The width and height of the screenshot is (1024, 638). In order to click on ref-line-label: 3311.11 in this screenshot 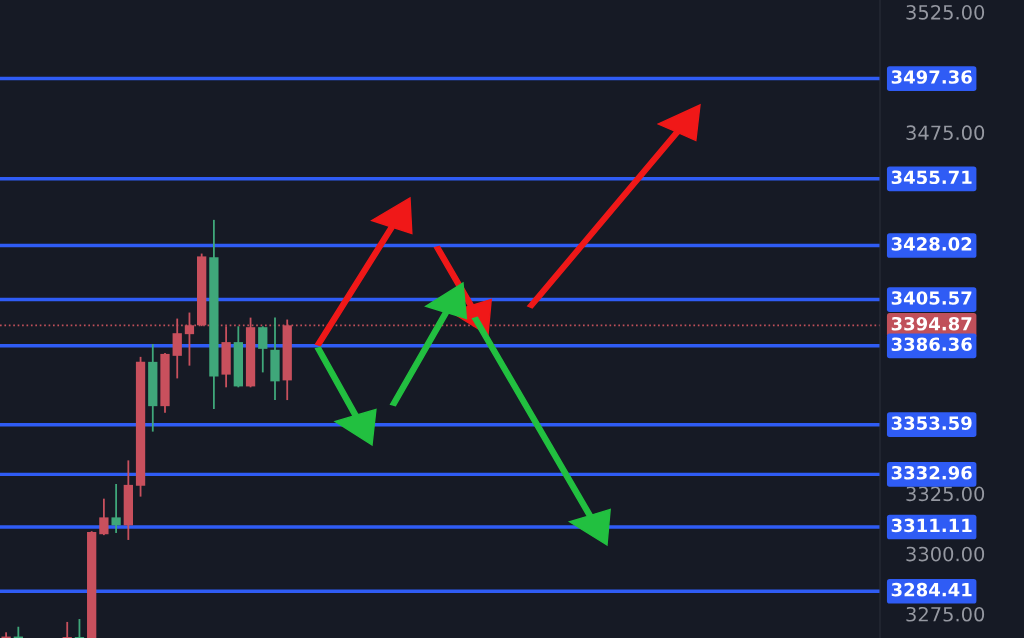, I will do `click(931, 525)`.